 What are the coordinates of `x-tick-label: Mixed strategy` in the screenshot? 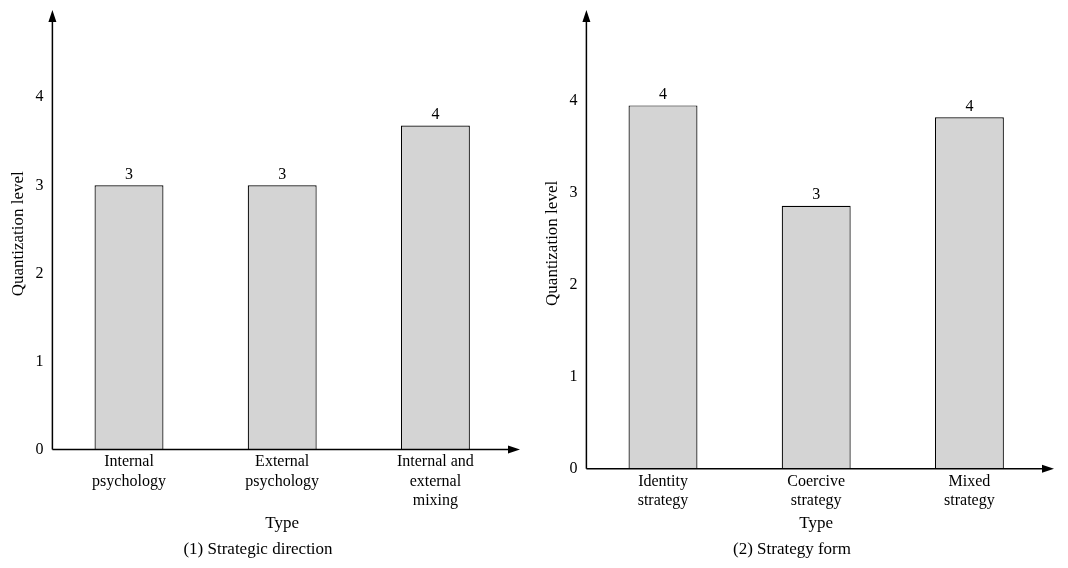 It's located at (969, 490).